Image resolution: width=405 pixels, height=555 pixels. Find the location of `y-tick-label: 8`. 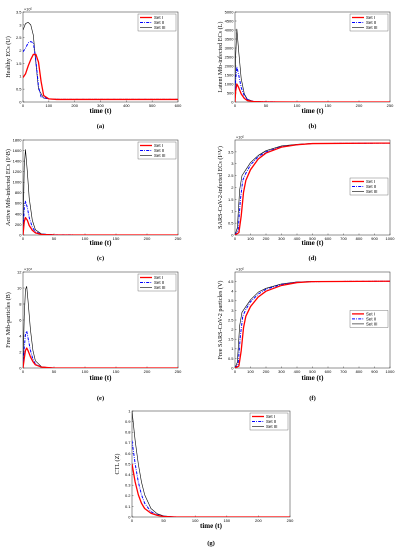

y-tick-label: 8 is located at coordinates (20, 303).